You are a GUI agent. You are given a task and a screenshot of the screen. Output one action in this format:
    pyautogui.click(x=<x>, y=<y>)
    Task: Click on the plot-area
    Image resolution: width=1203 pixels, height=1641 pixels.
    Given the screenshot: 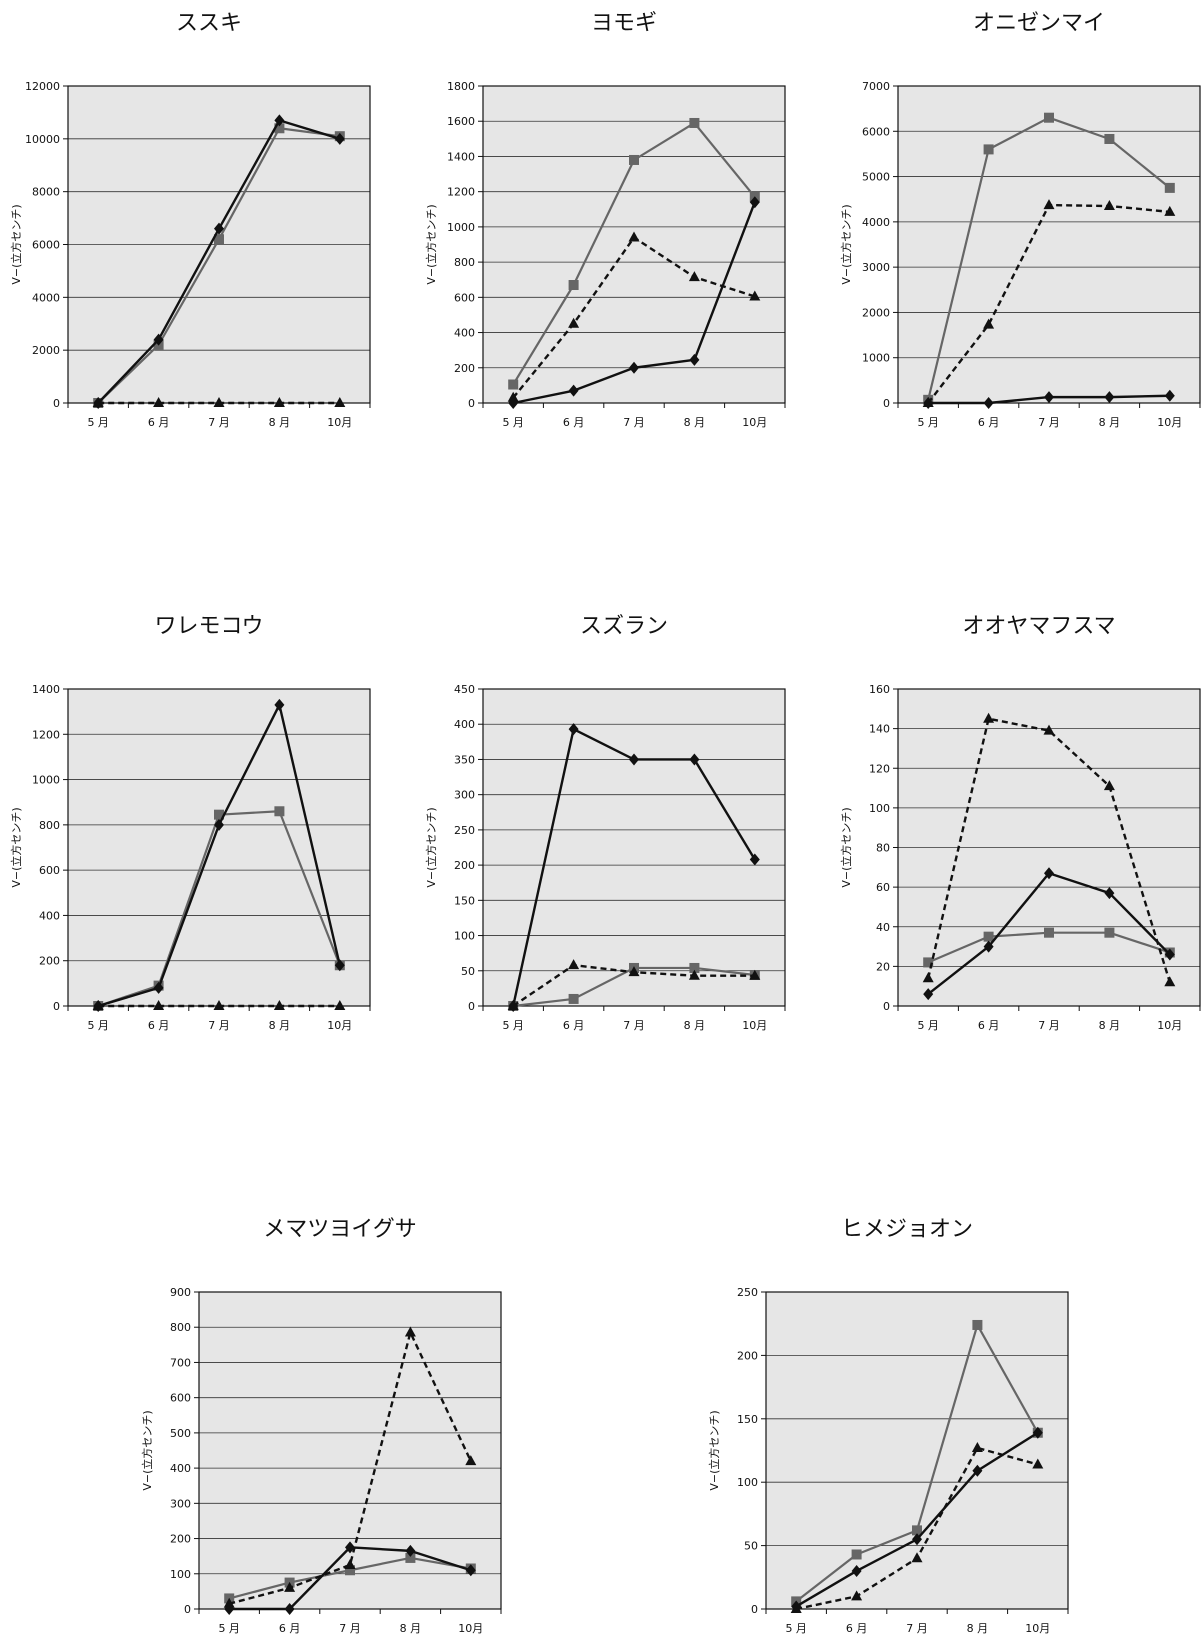 What is the action you would take?
    pyautogui.click(x=350, y=1450)
    